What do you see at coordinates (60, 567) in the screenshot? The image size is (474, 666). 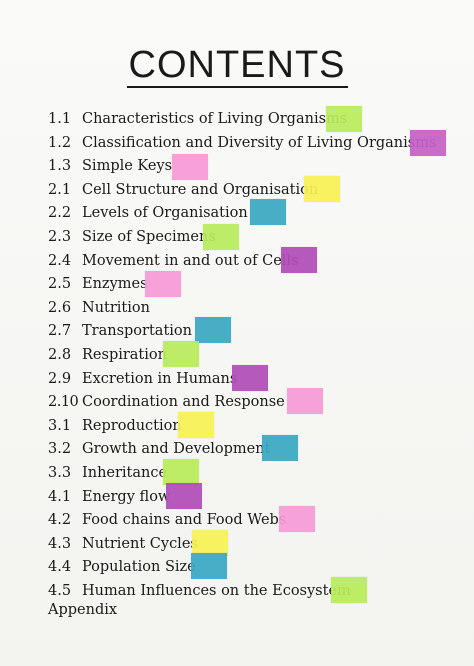 I see `item-number: 4.4` at bounding box center [60, 567].